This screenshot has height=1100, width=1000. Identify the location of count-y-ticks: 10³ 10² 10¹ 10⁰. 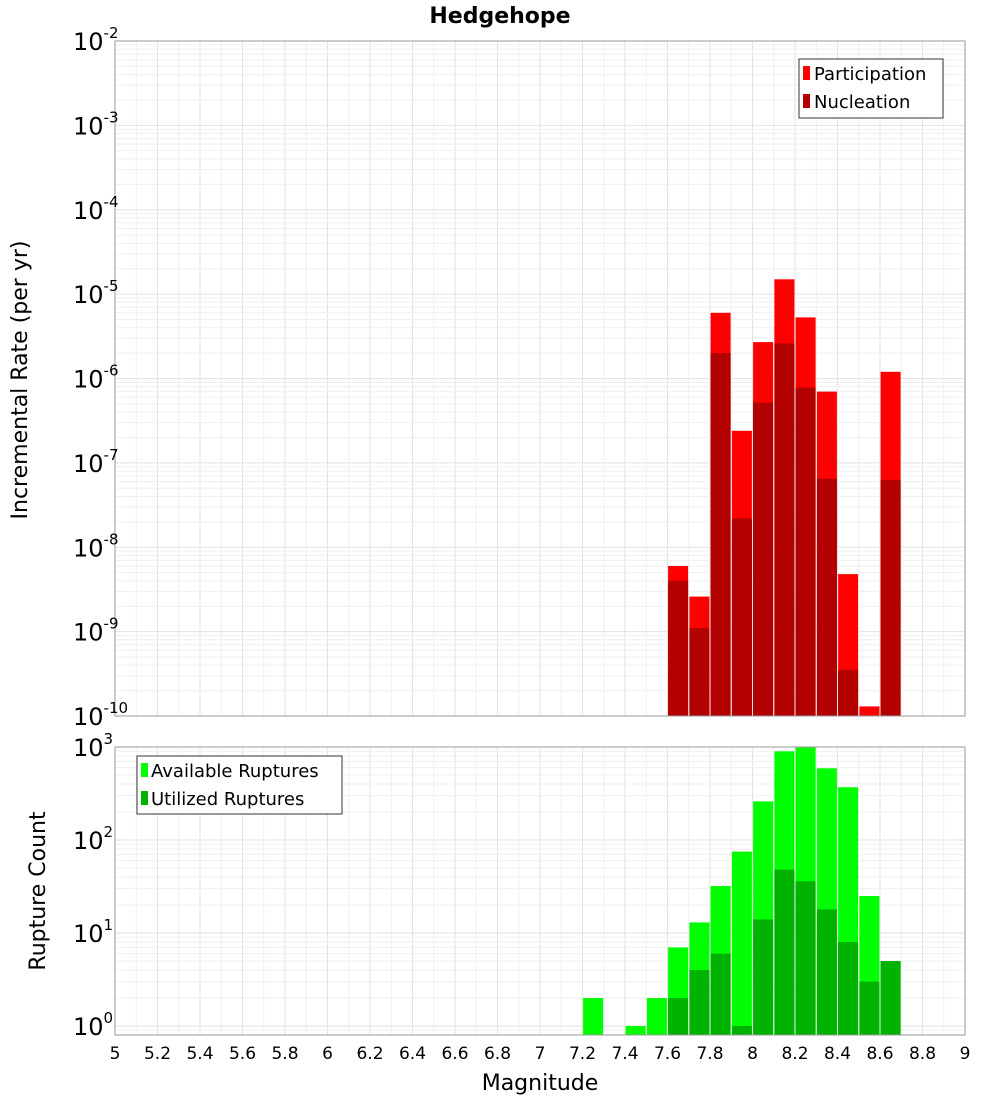
(93, 885).